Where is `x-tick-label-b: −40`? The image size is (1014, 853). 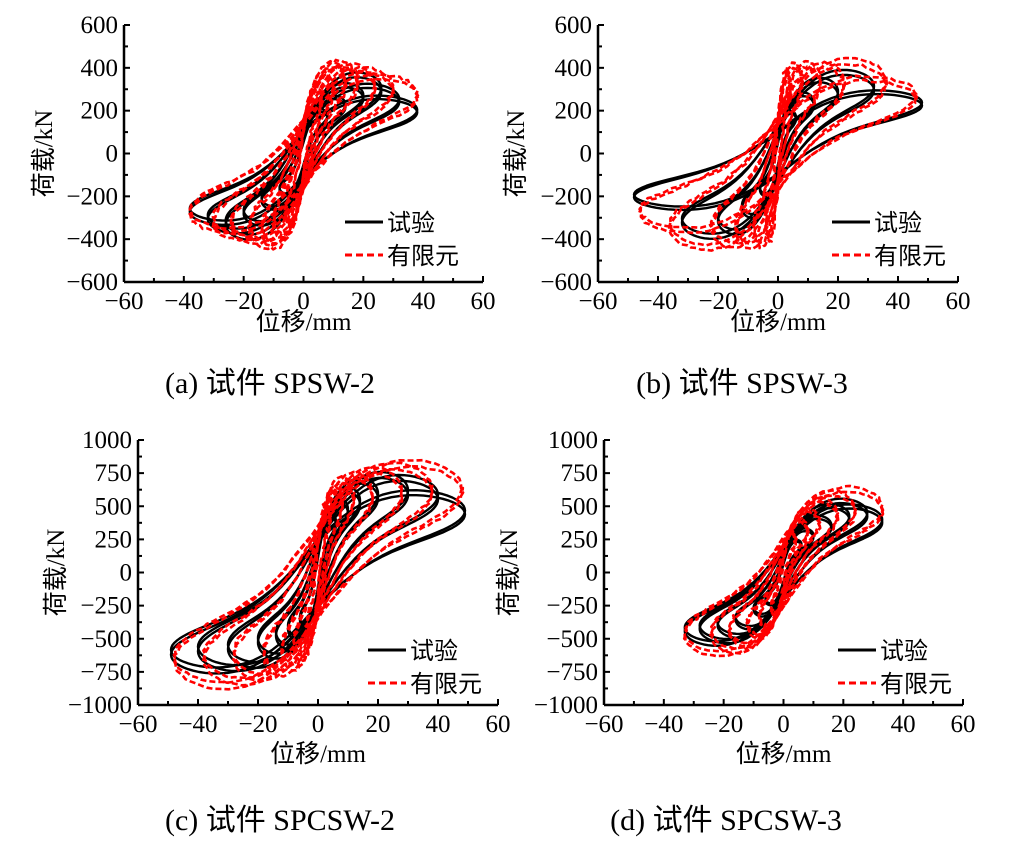 x-tick-label-b: −40 is located at coordinates (657, 301).